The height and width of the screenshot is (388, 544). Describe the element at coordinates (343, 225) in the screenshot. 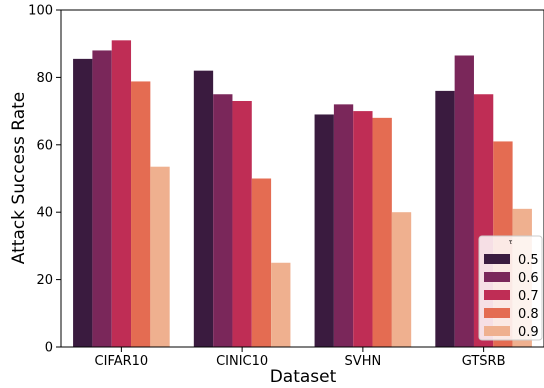

I see `bar-svhn-0.6` at that location.